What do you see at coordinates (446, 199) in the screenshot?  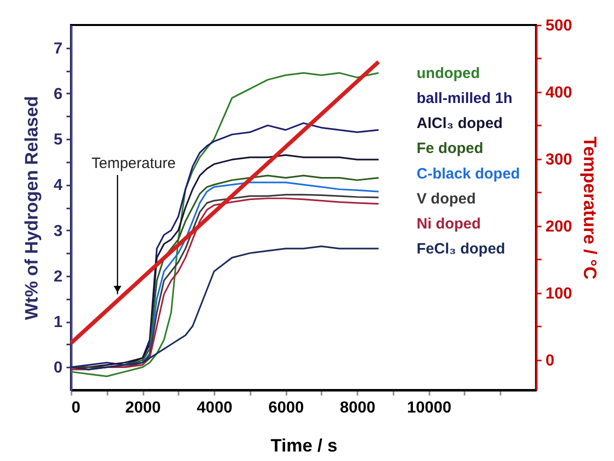 I see `text: V doped` at bounding box center [446, 199].